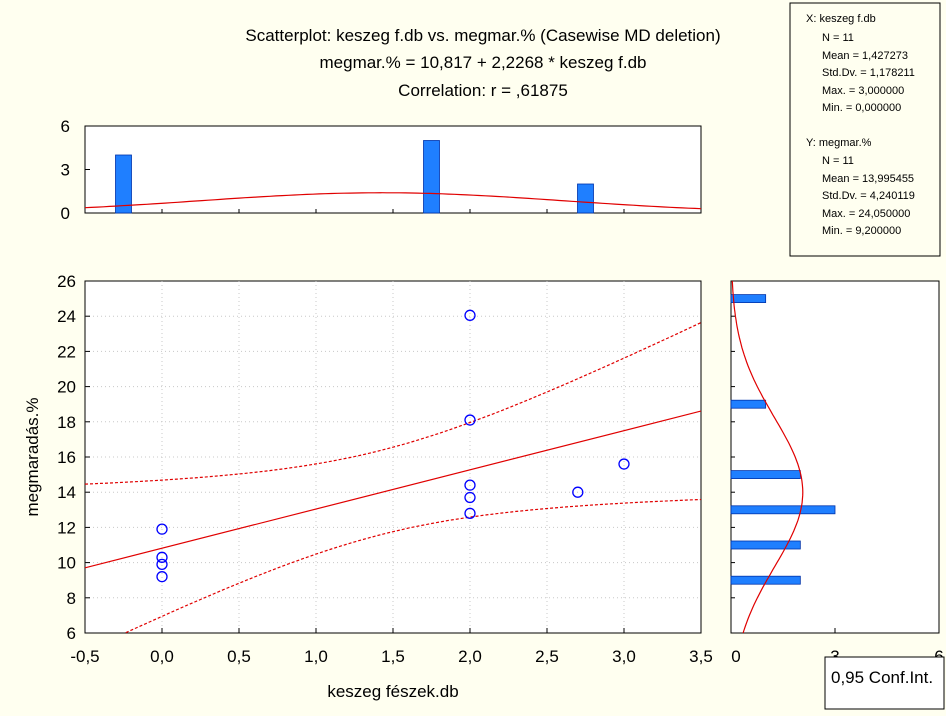 Image resolution: width=946 pixels, height=716 pixels. I want to click on top-hist-y-tick-label: 3, so click(65, 170).